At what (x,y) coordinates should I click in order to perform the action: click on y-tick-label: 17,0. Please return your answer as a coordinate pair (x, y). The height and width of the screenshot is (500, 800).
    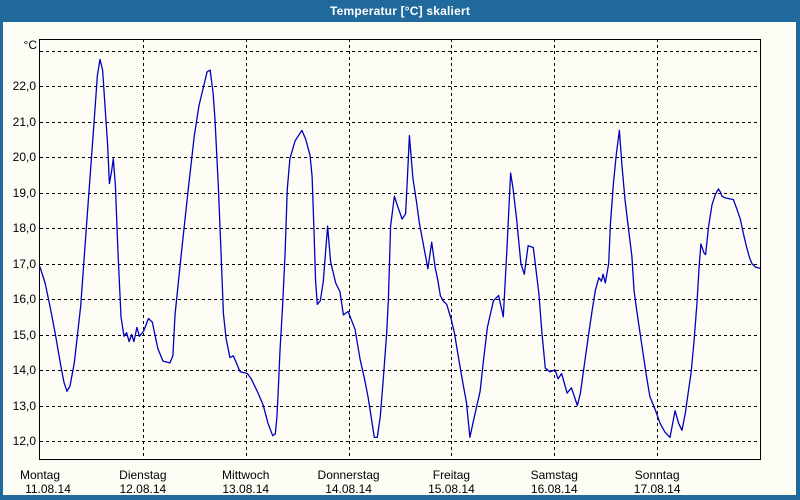
    Looking at the image, I should click on (25, 264).